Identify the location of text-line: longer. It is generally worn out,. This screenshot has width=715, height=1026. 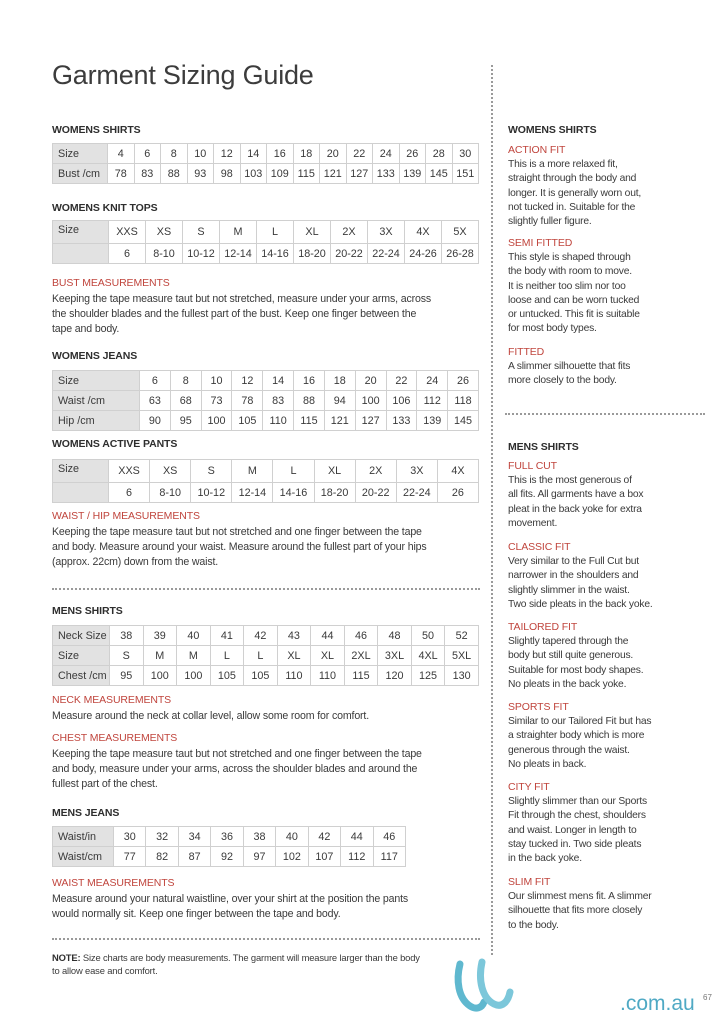
(575, 193).